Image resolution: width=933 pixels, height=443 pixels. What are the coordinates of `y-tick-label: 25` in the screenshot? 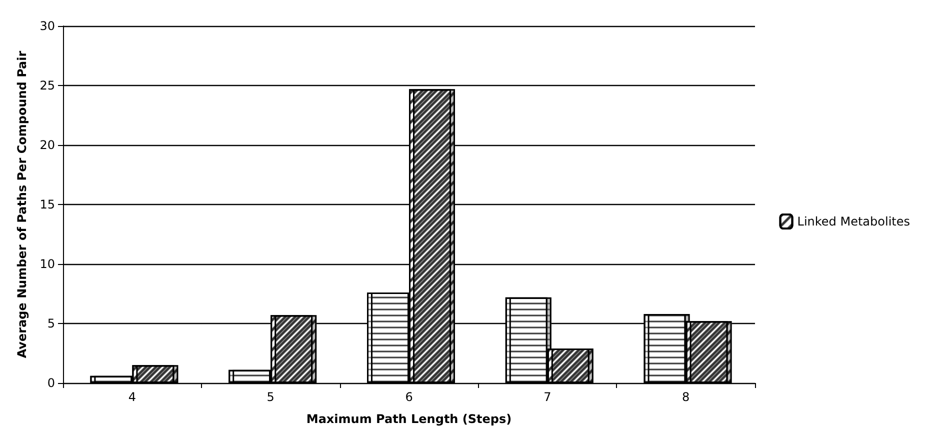 It's located at (47, 85).